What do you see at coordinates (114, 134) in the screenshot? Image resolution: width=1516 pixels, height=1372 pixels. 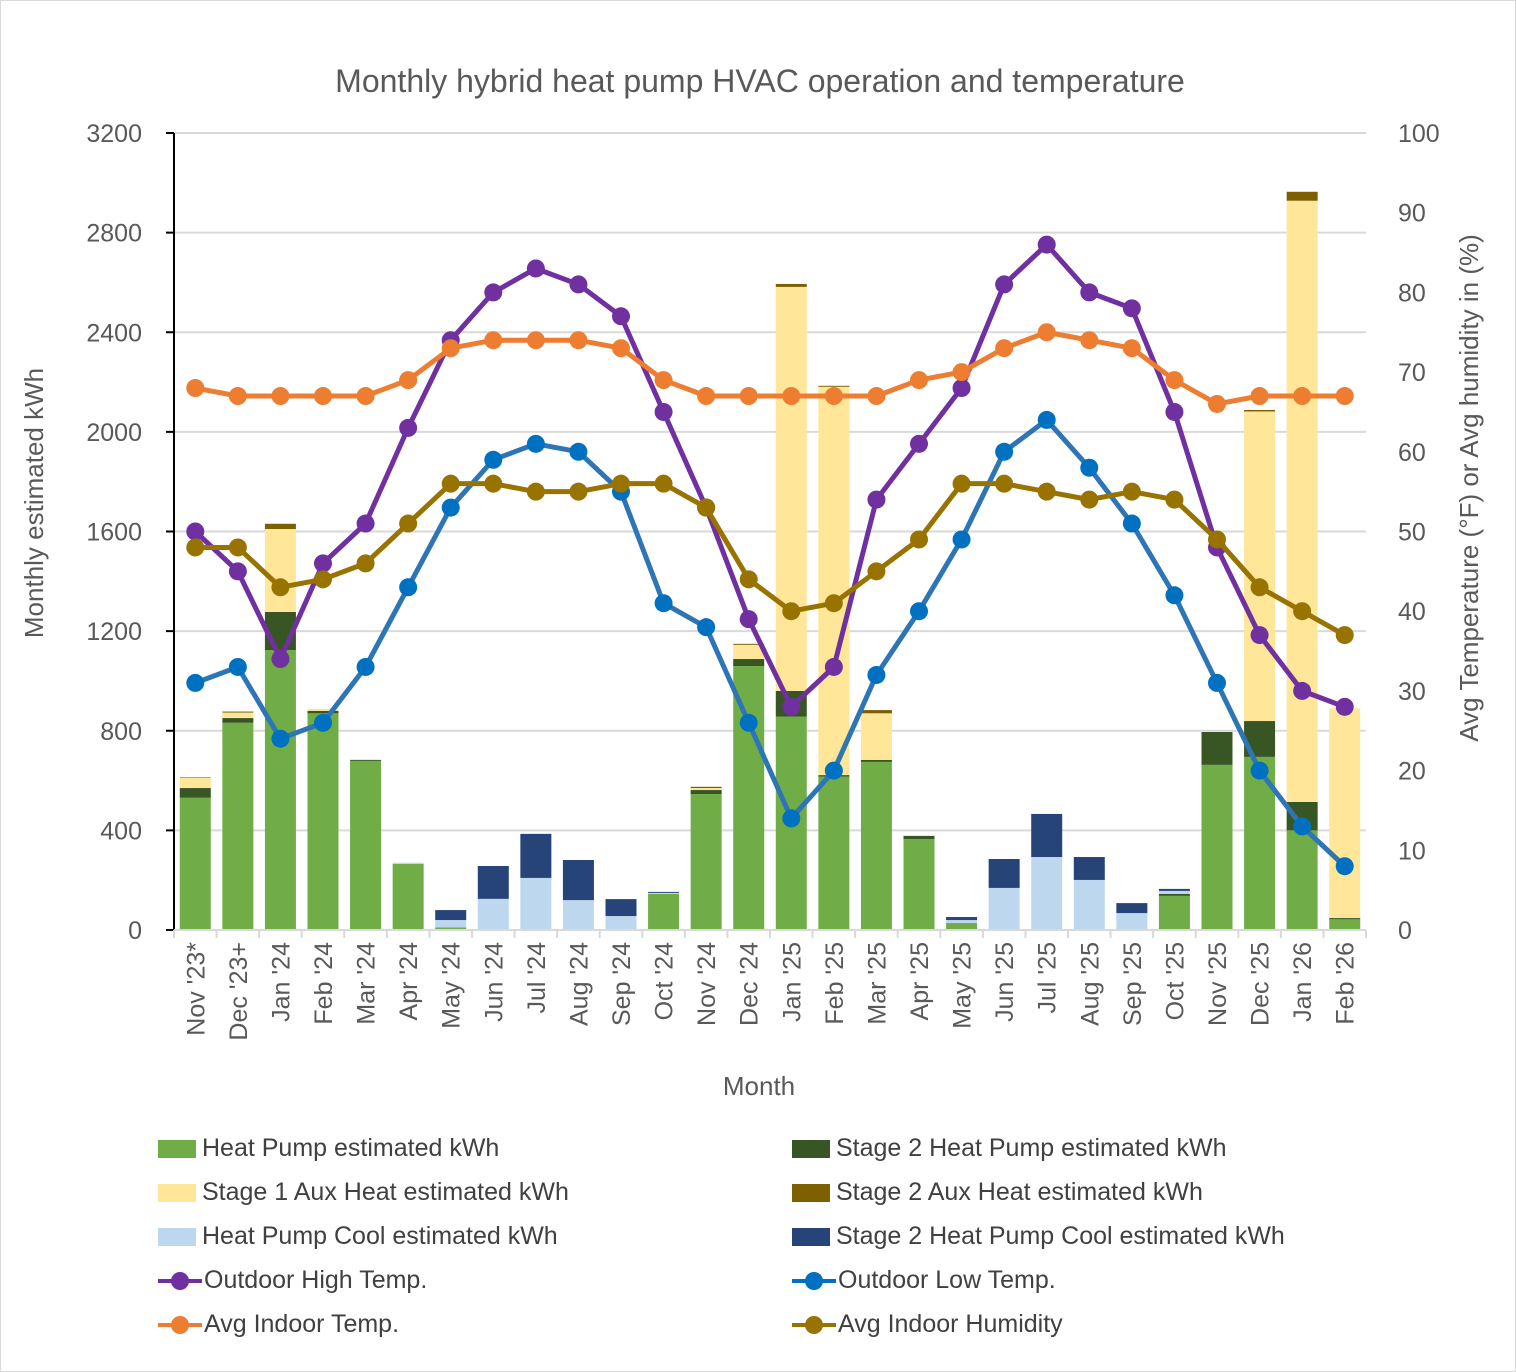 I see `y-tick-label: 3200` at bounding box center [114, 134].